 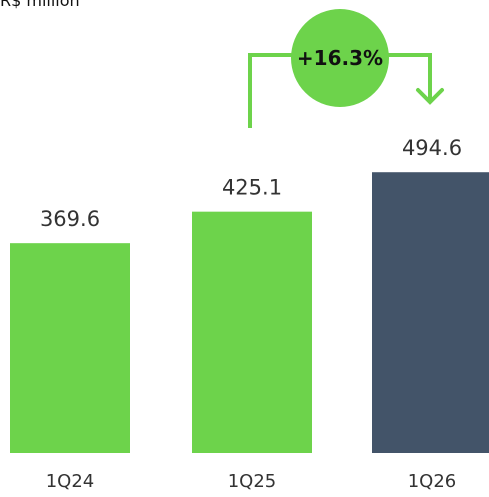 What do you see at coordinates (252, 481) in the screenshot?
I see `category-label-1q25: 1Q25` at bounding box center [252, 481].